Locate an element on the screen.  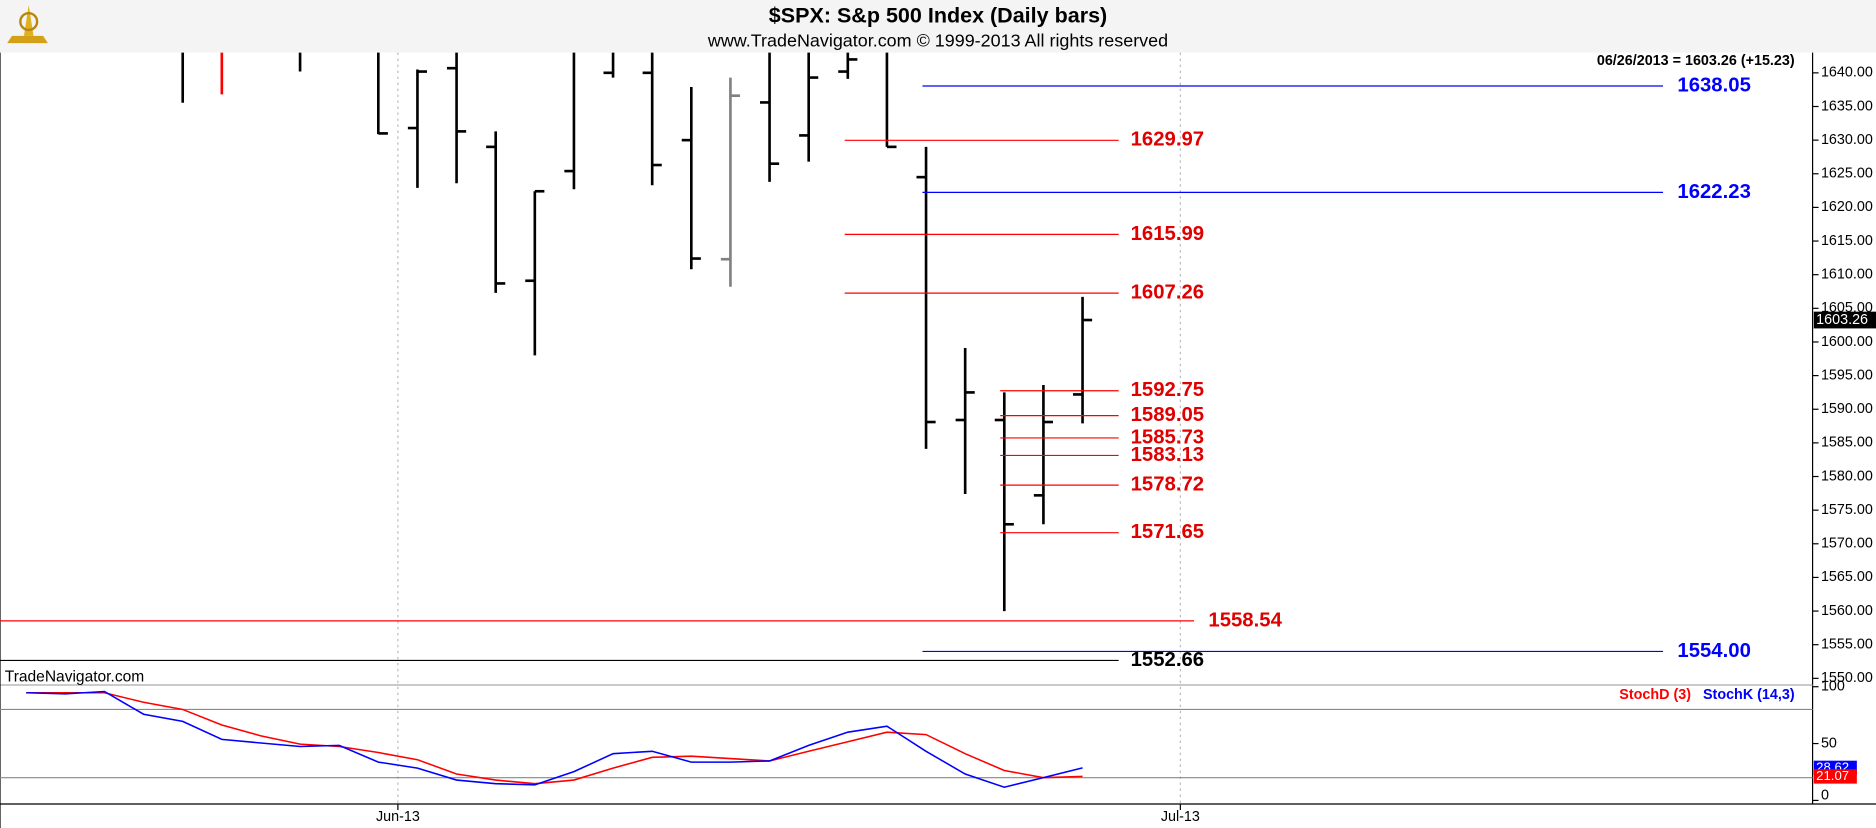
y-tick-label: 1635.00 is located at coordinates (1847, 106).